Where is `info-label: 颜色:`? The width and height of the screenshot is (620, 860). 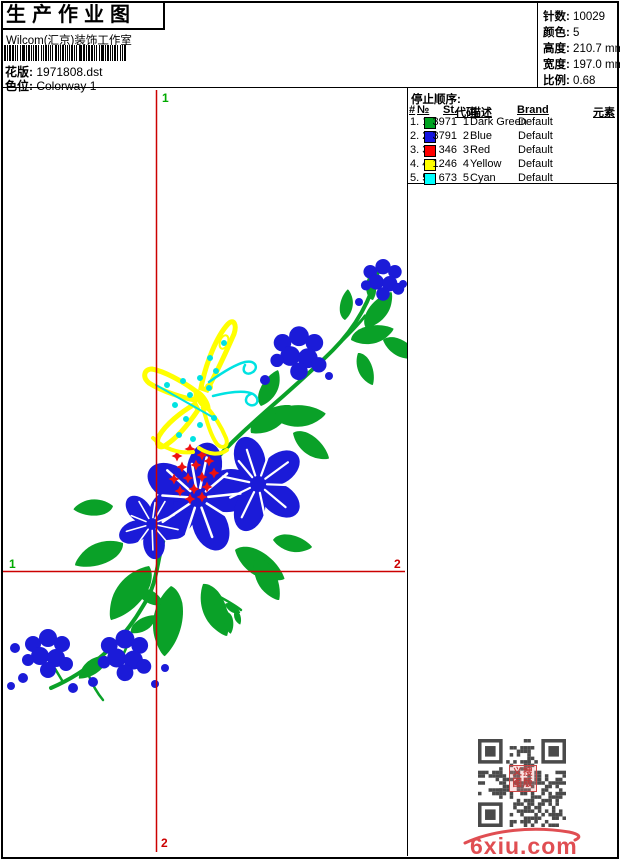 info-label: 颜色: is located at coordinates (556, 33).